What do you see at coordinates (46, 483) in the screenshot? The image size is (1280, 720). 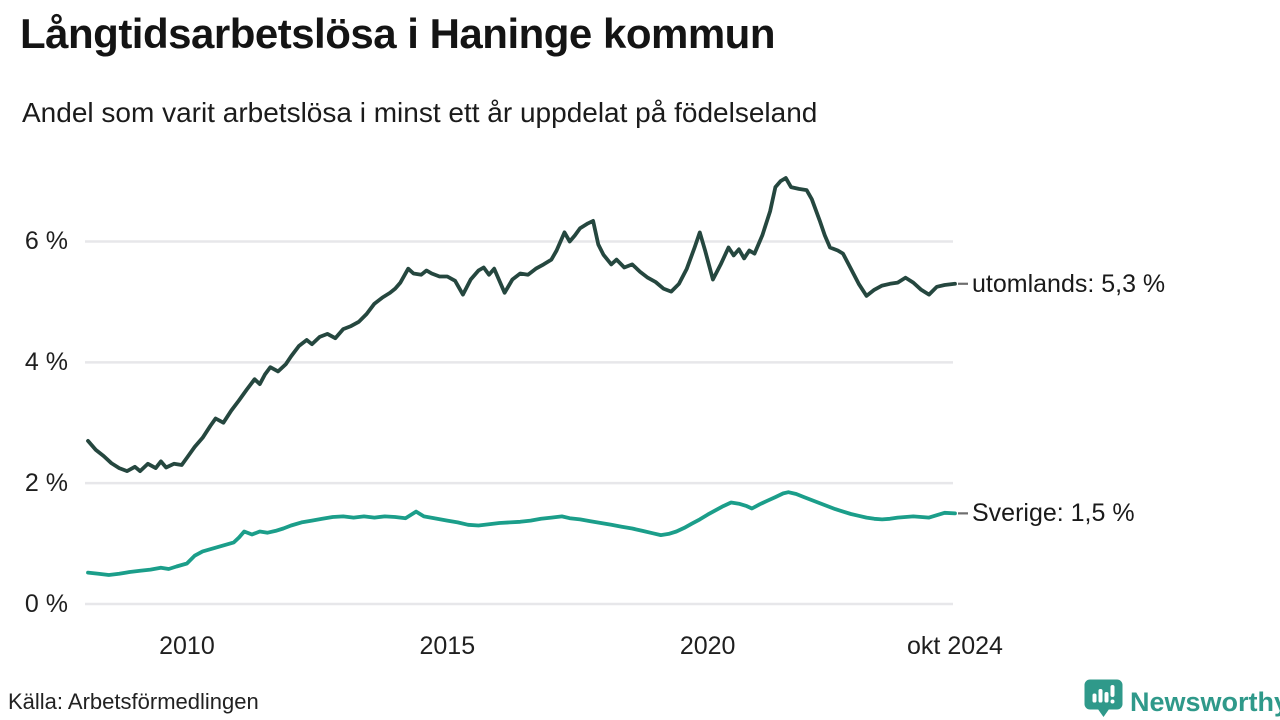 I see `y-axis-tick: 2 %` at bounding box center [46, 483].